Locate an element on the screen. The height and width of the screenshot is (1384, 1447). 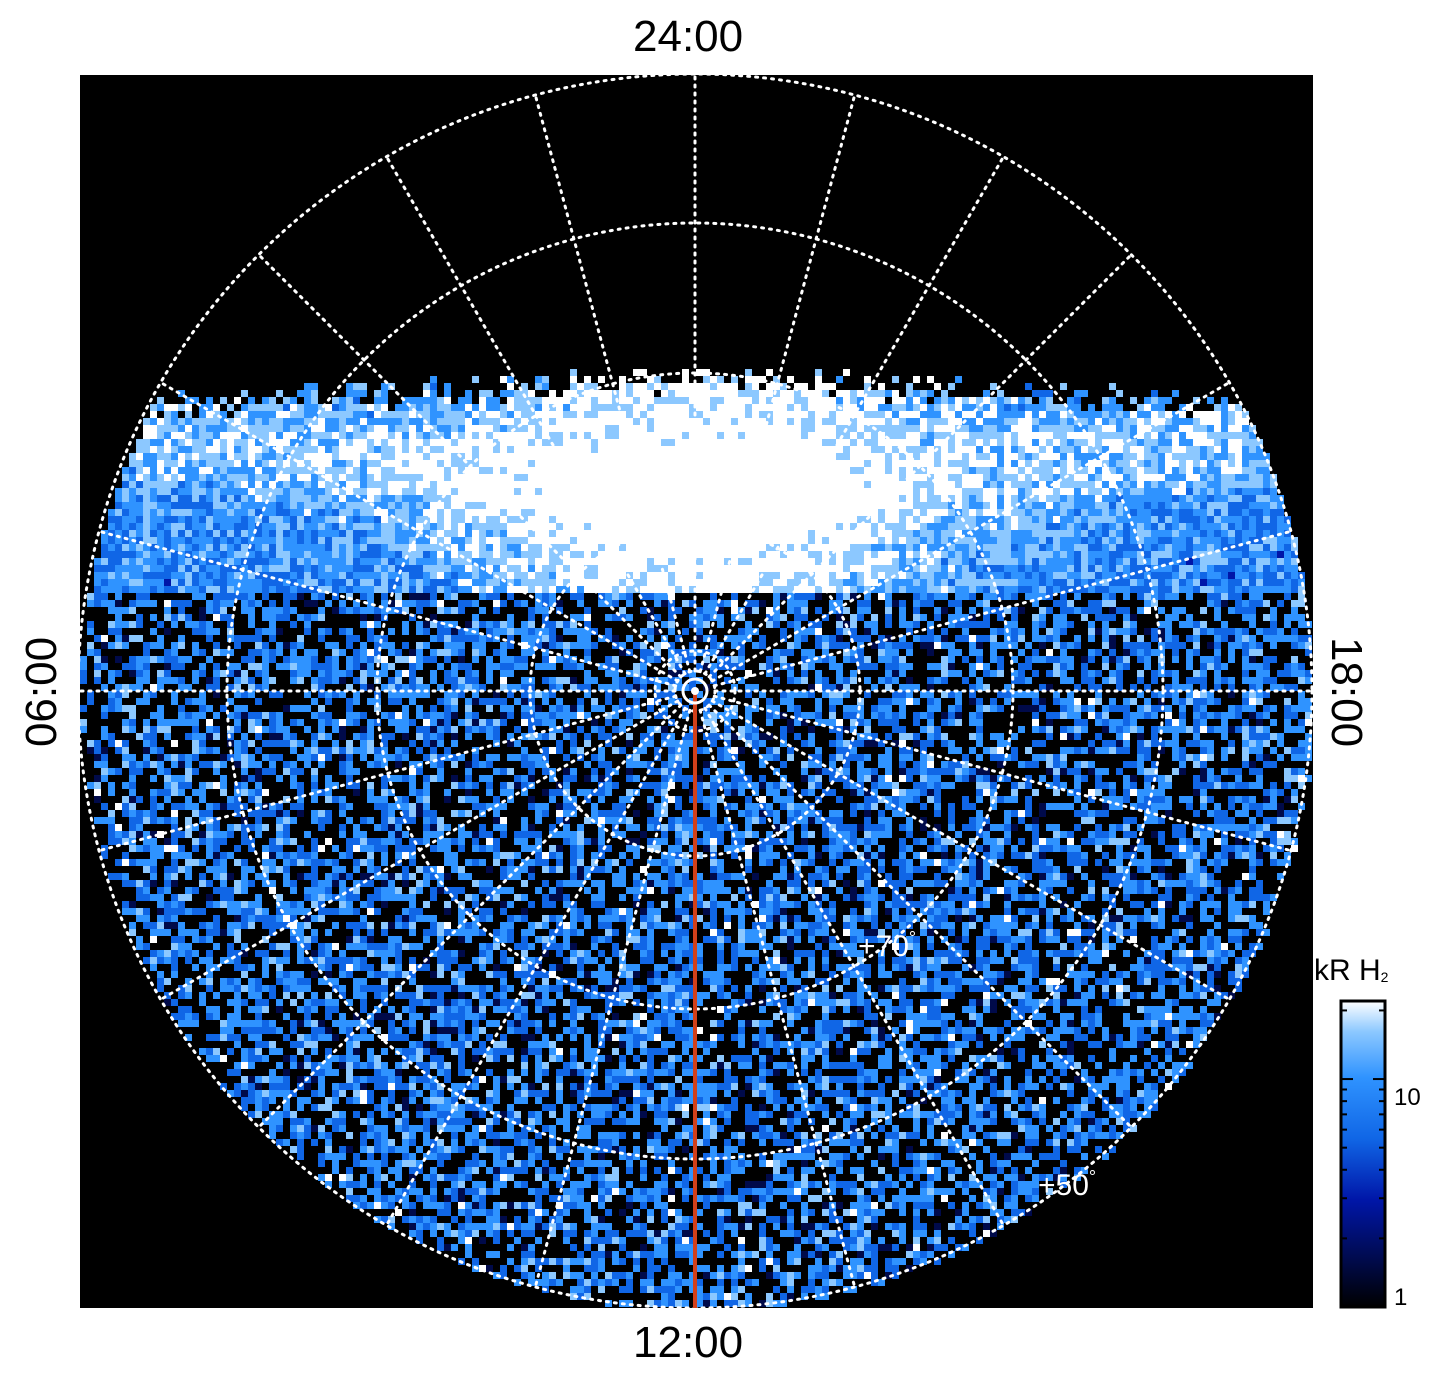
circle-dot-icon is located at coordinates (695, 691).